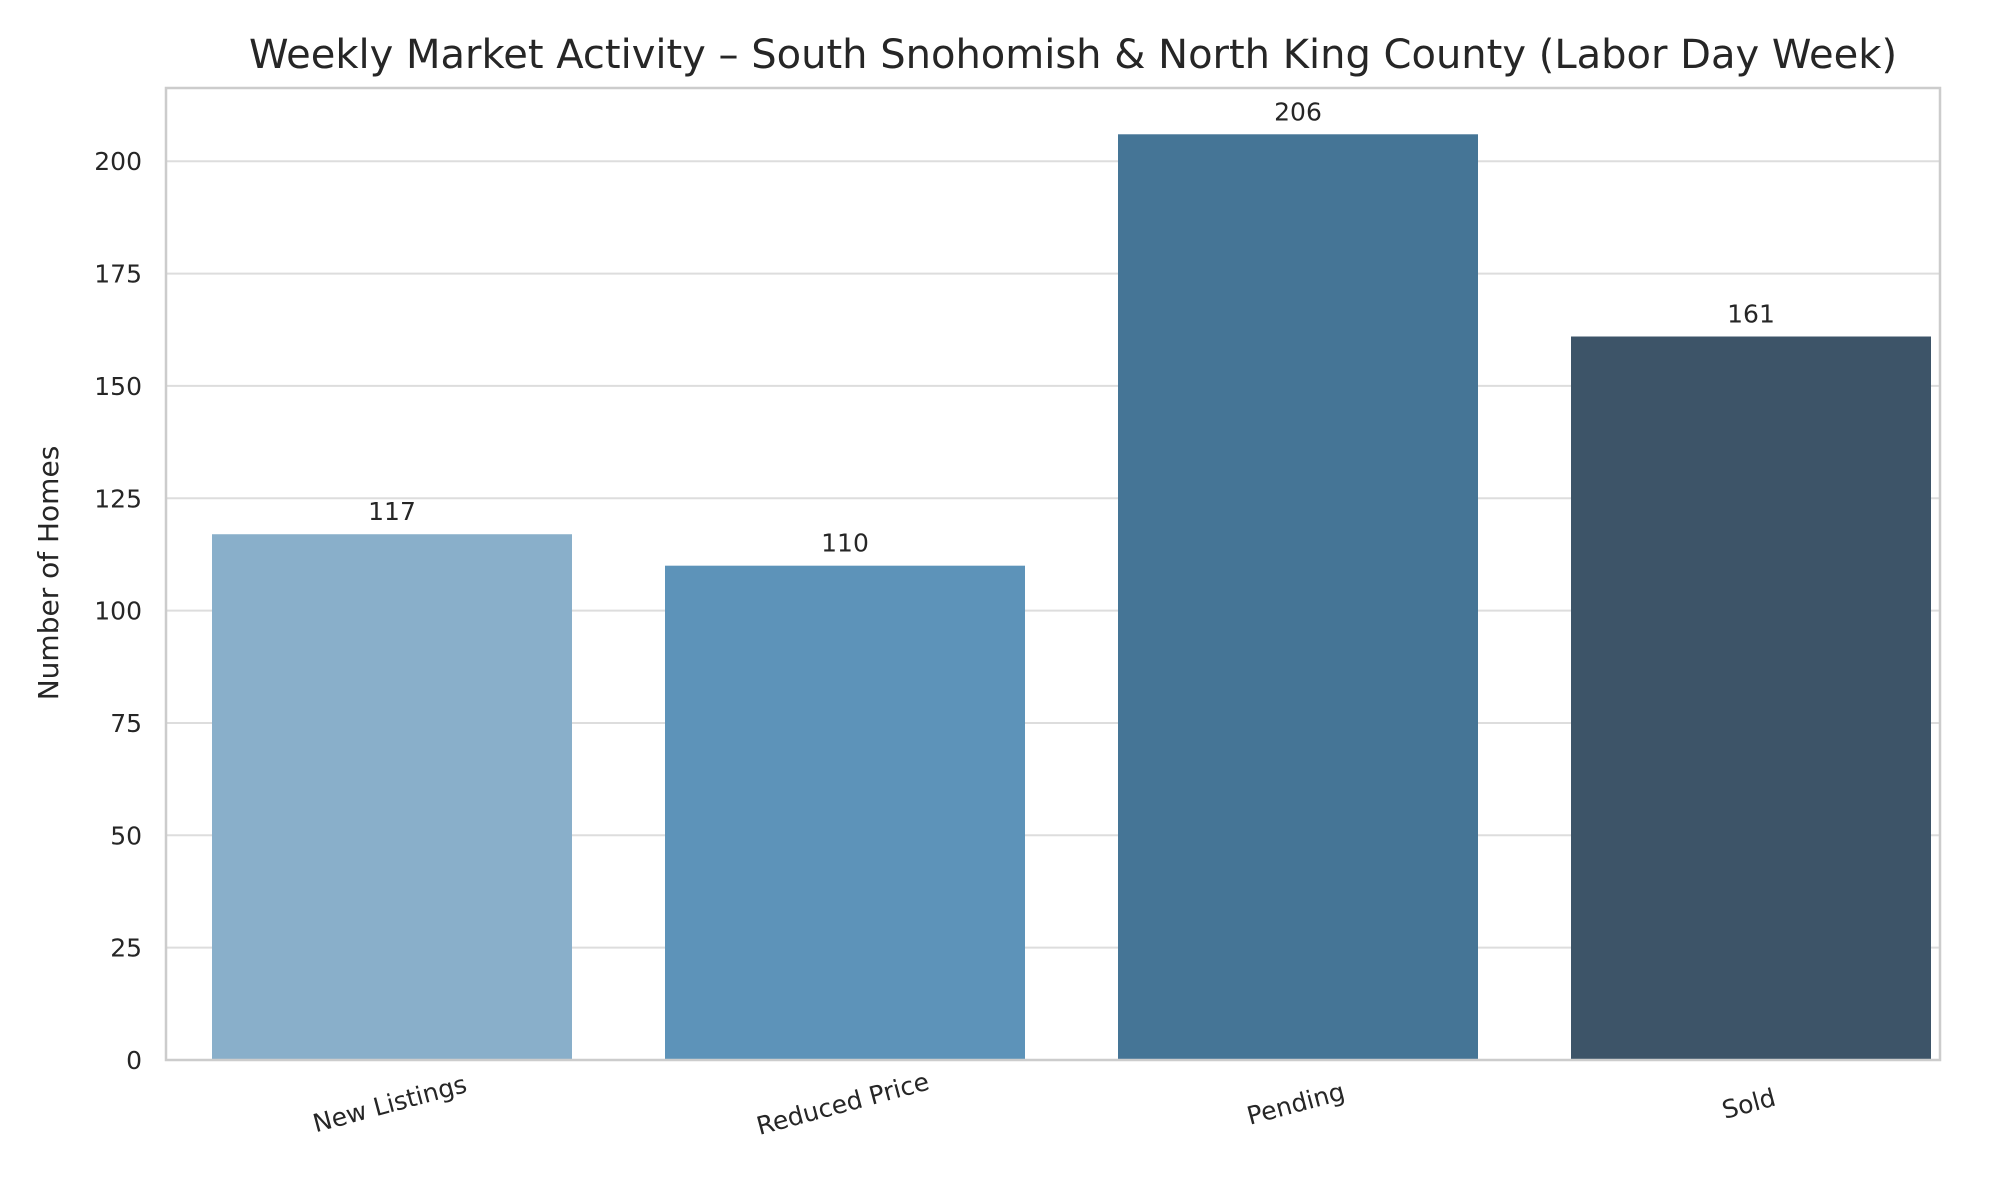 Image resolution: width=2000 pixels, height=1200 pixels. I want to click on y-tick-label: 100, so click(118, 611).